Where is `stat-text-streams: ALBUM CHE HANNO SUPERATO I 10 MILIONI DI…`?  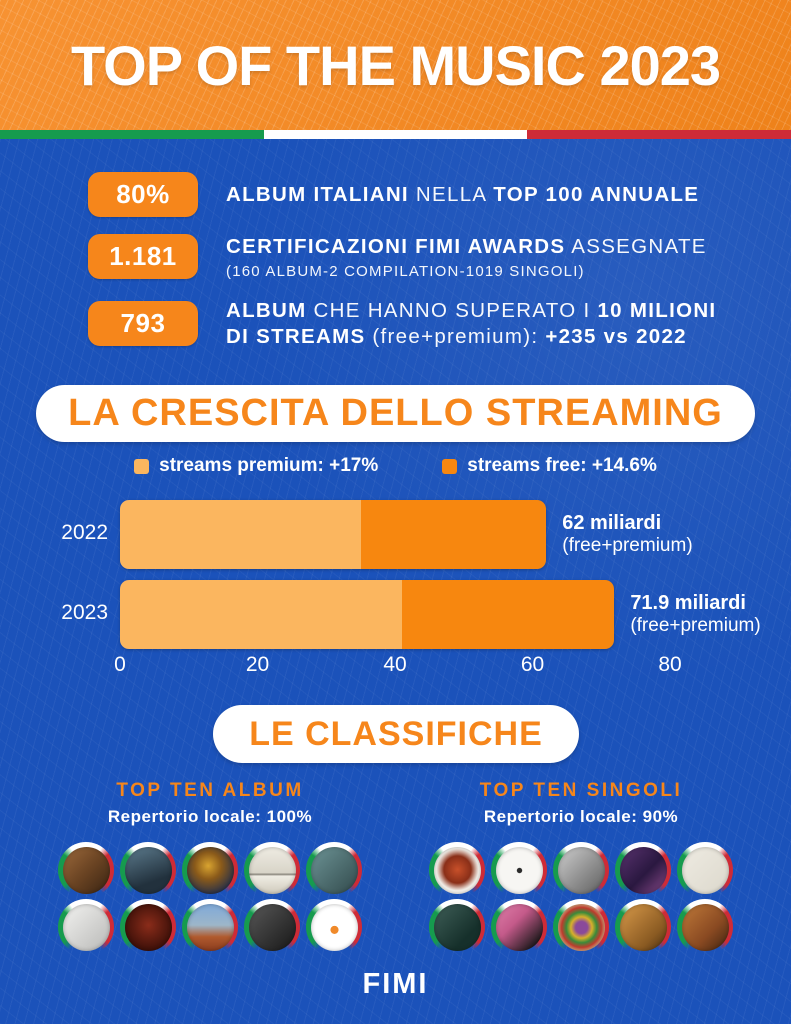
stat-text-streams: ALBUM CHE HANNO SUPERATO I 10 MILIONI DI… is located at coordinates (471, 323).